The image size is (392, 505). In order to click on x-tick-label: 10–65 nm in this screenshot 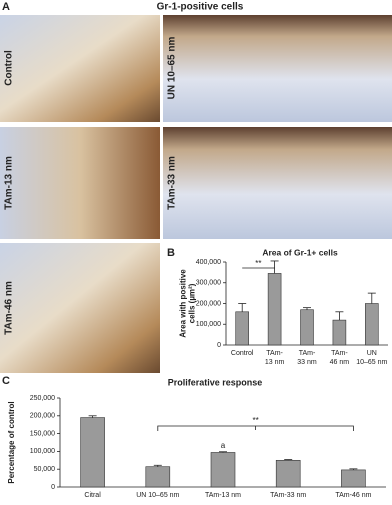, I will do `click(371, 362)`.